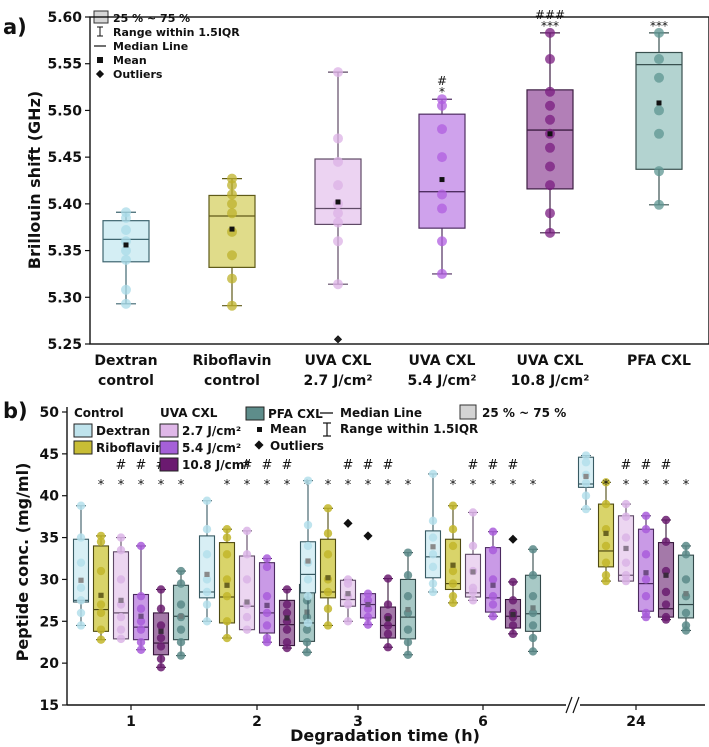 Image resolution: width=709 pixels, height=747 pixels. Describe the element at coordinates (441, 381) in the screenshot. I see `panel-a-x-label-line2: 5.4 J/cm²` at that location.